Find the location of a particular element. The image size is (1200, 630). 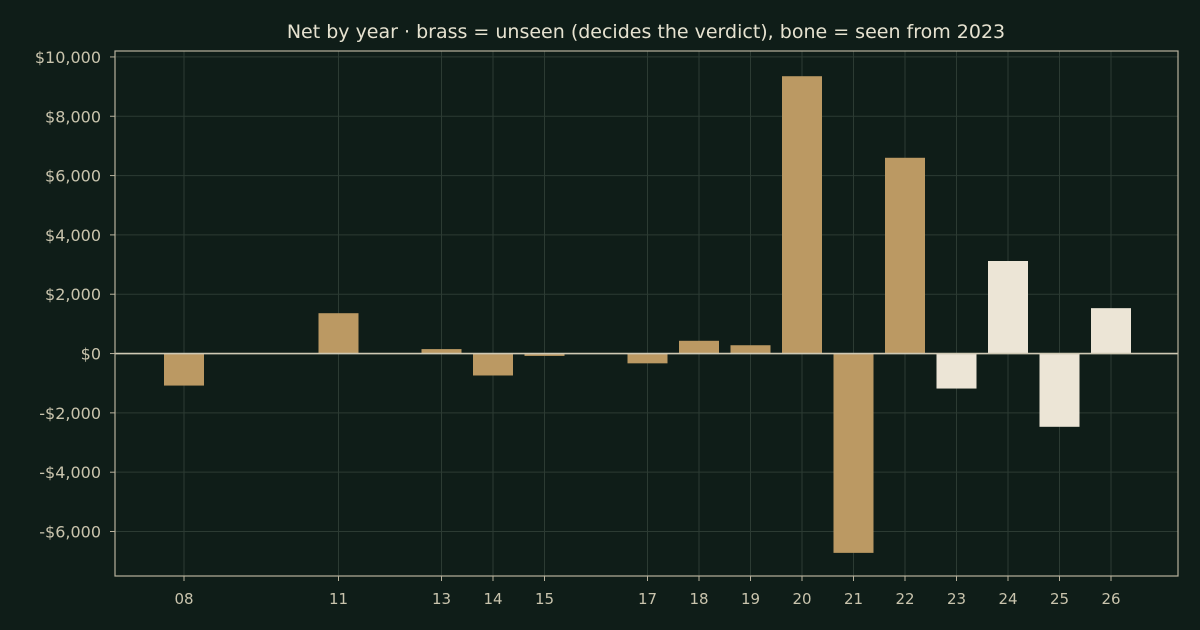

y-tick-label: -$6,000 is located at coordinates (70, 532).